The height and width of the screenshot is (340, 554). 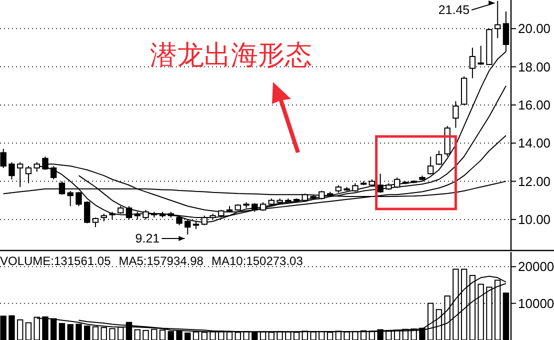 What do you see at coordinates (534, 181) in the screenshot?
I see `y-tick-label: 12.00` at bounding box center [534, 181].